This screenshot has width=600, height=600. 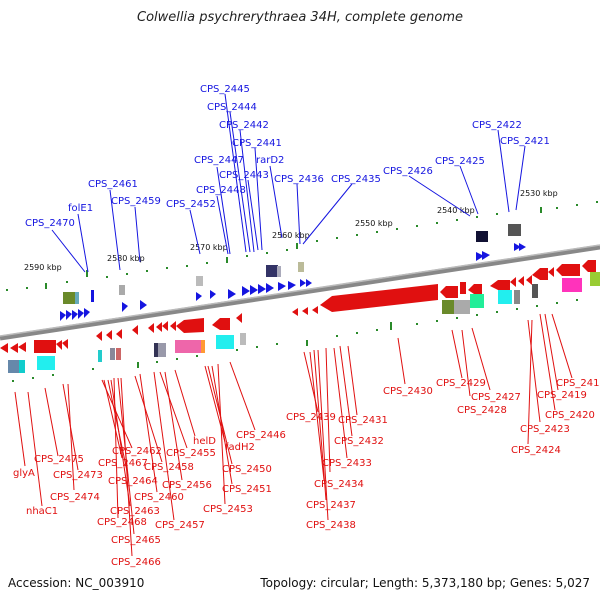 I want to click on gene-label: CPS_2422, so click(x=497, y=125).